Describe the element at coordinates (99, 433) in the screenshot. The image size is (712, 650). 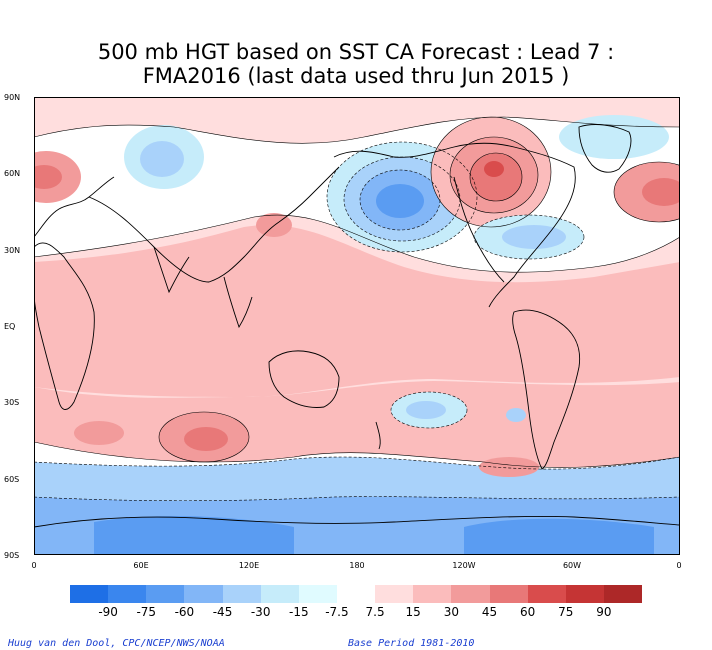
I see `high-south-atlantic` at that location.